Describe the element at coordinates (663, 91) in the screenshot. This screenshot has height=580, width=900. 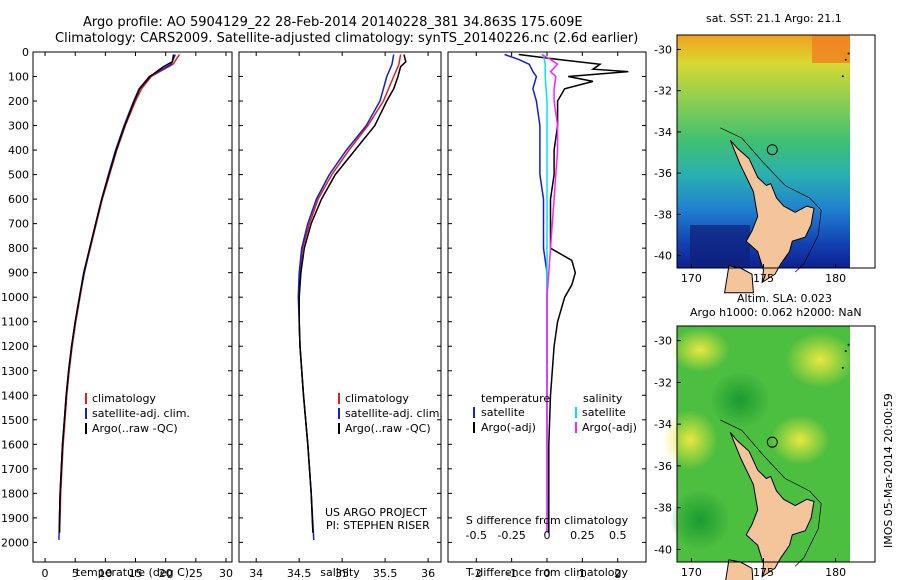
I see `sst-map-ytick-label: -32` at that location.